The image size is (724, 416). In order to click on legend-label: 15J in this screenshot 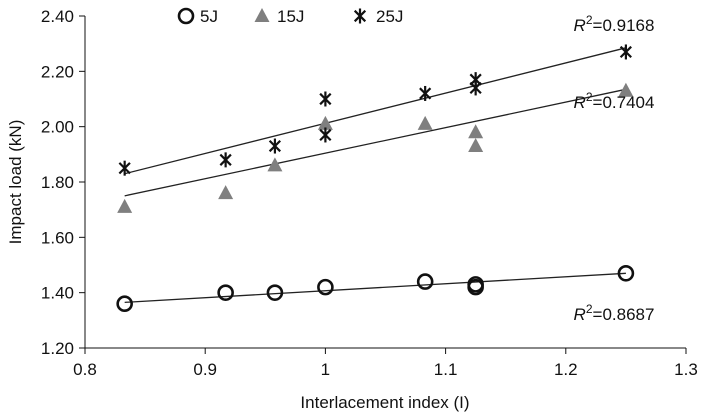, I will do `click(290, 16)`.